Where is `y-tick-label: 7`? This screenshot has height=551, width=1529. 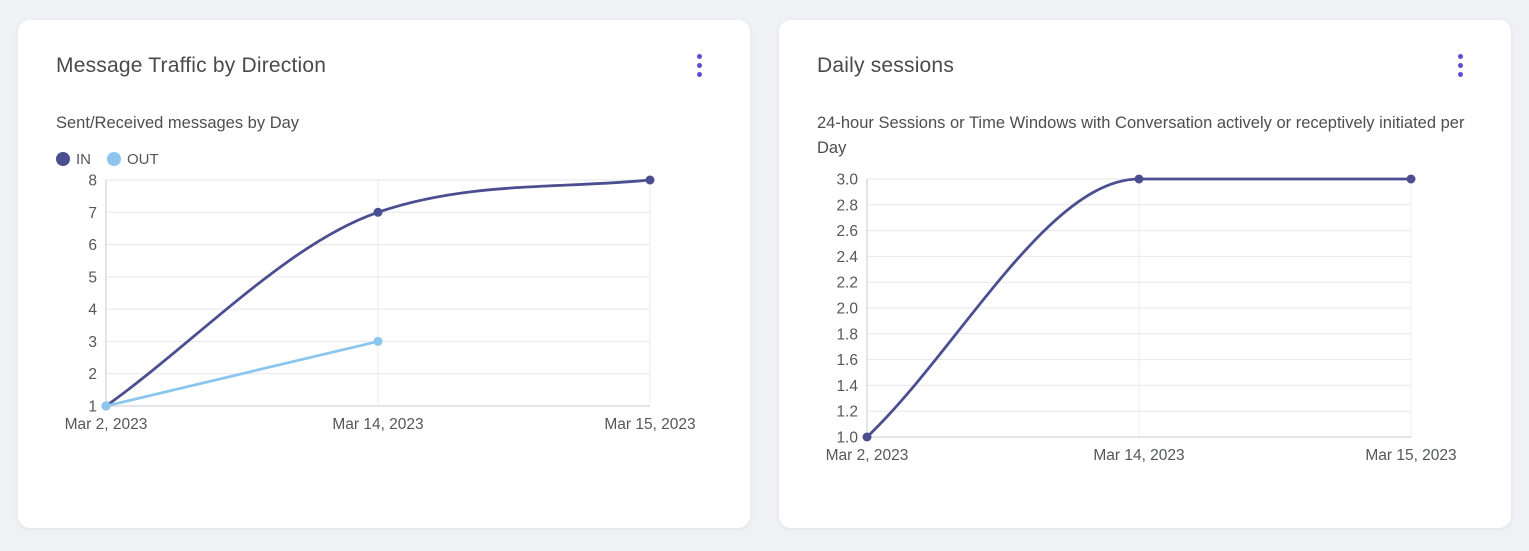 y-tick-label: 7 is located at coordinates (92, 213).